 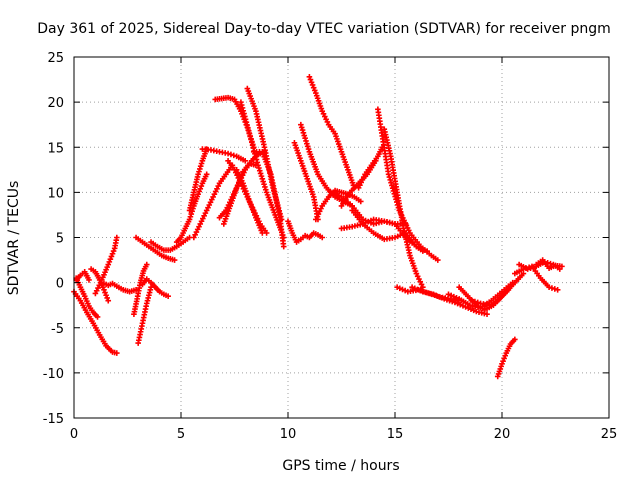 What do you see at coordinates (379, 221) in the screenshot?
I see `series-t32` at bounding box center [379, 221].